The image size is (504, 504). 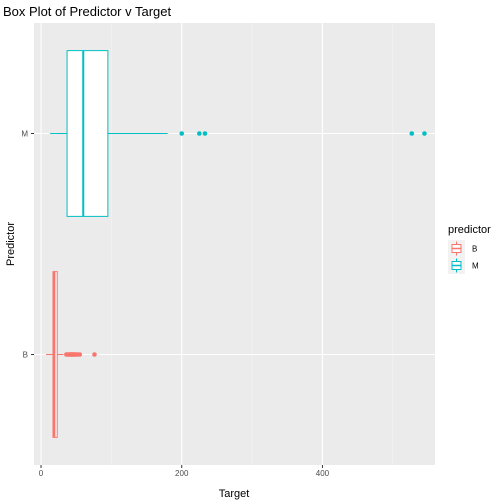 What do you see at coordinates (24, 134) in the screenshot?
I see `y-tick-label: M` at bounding box center [24, 134].